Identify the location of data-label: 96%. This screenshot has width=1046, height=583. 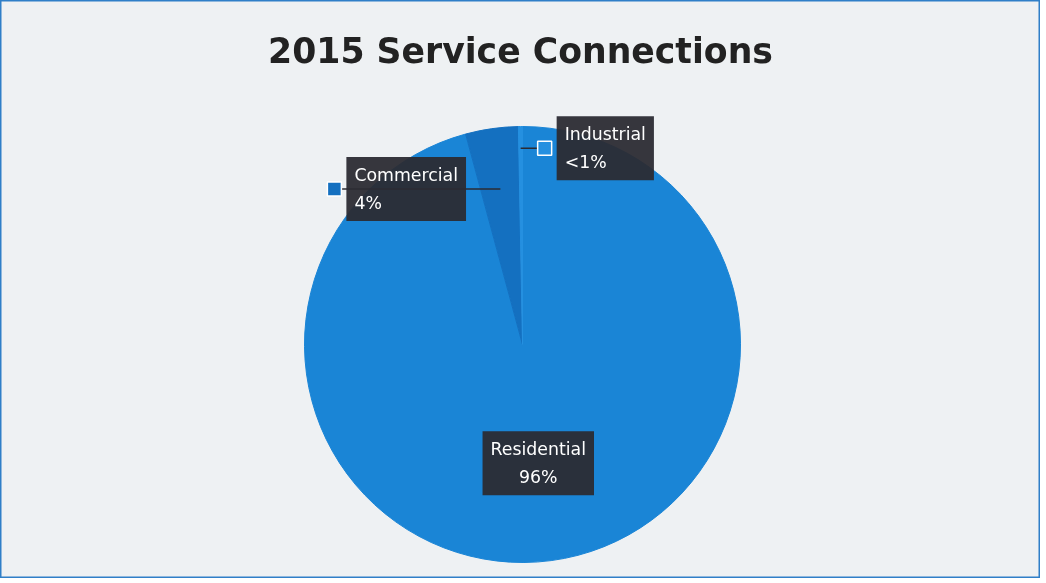
(538, 477).